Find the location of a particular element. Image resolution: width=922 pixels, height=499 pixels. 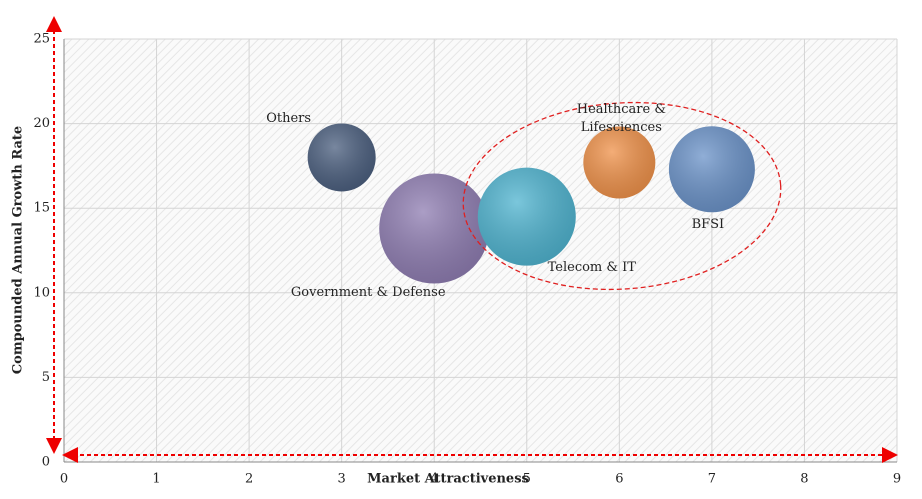

x-tick-label: 9 is located at coordinates (897, 479).